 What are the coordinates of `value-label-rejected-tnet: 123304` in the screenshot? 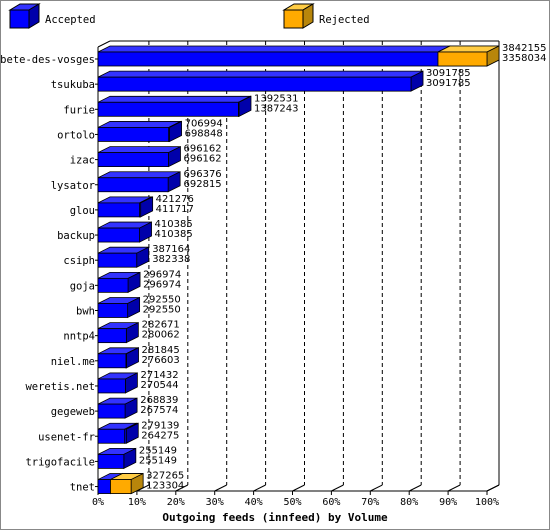 It's located at (165, 486).